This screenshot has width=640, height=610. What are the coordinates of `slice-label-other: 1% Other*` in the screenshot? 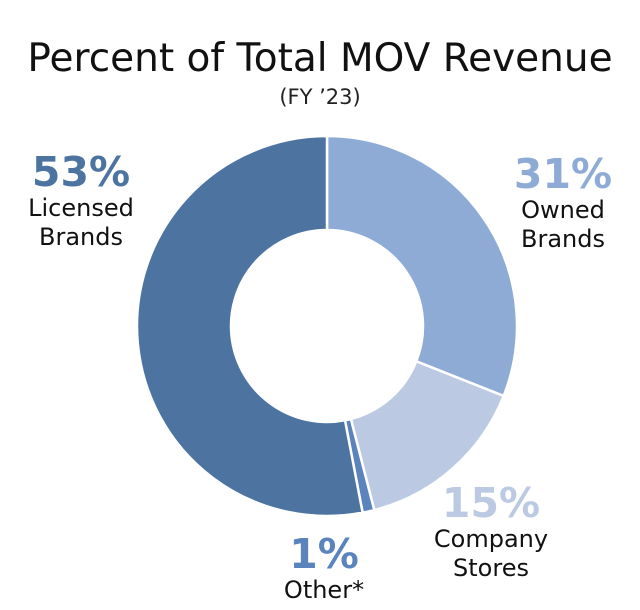 It's located at (324, 568).